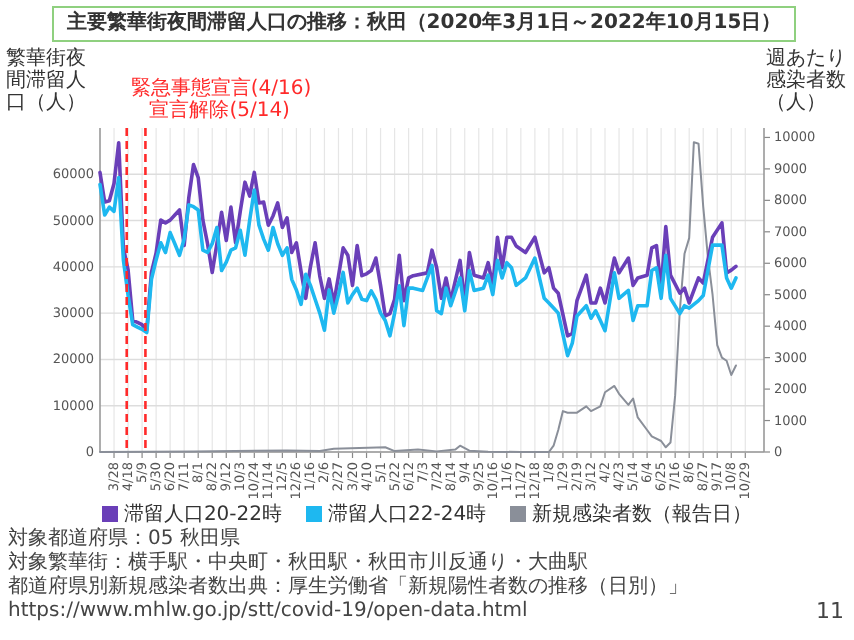 The height and width of the screenshot is (640, 854). What do you see at coordinates (47, 81) in the screenshot?
I see `y-axis-title: 繁華街夜間滞留人口（人）` at bounding box center [47, 81].